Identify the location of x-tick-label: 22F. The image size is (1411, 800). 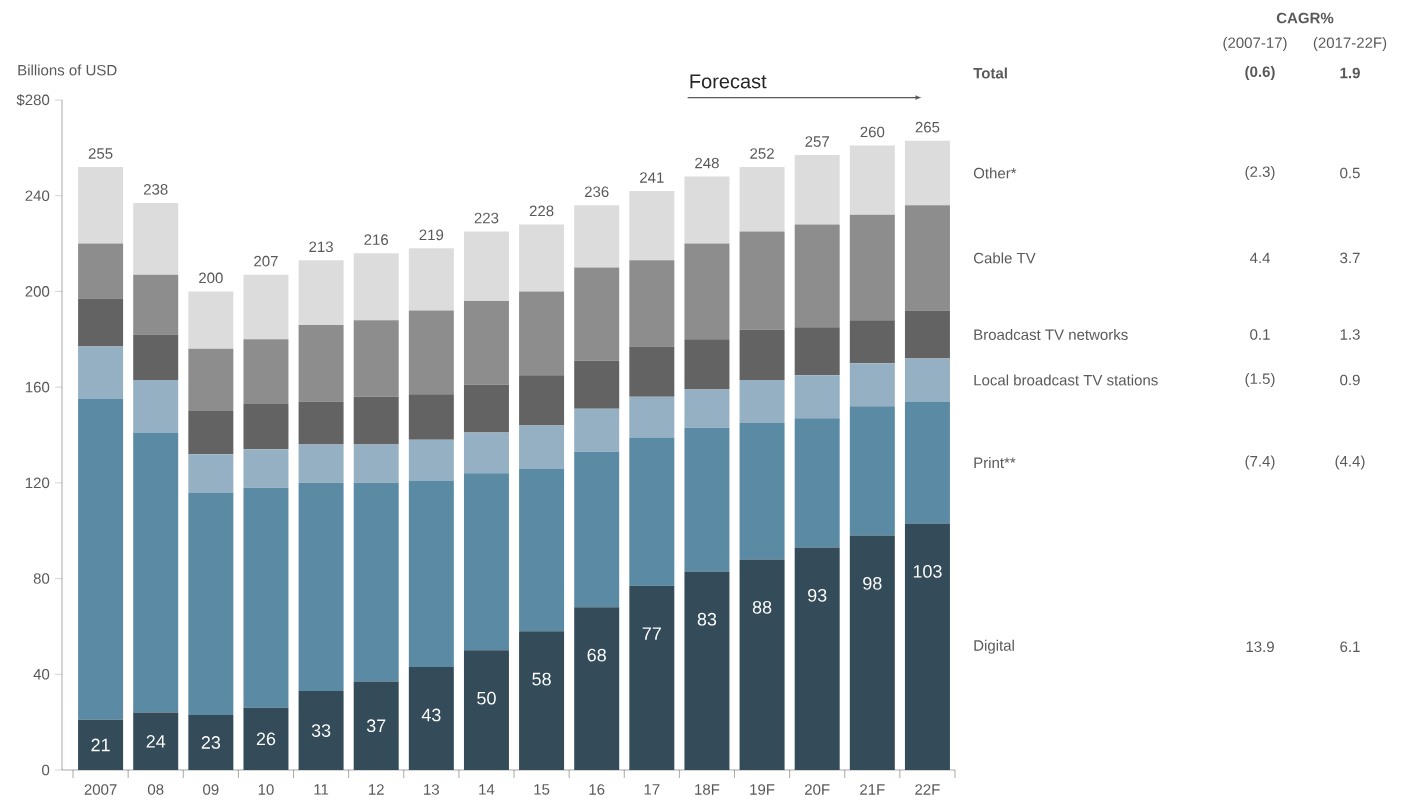
(927, 789).